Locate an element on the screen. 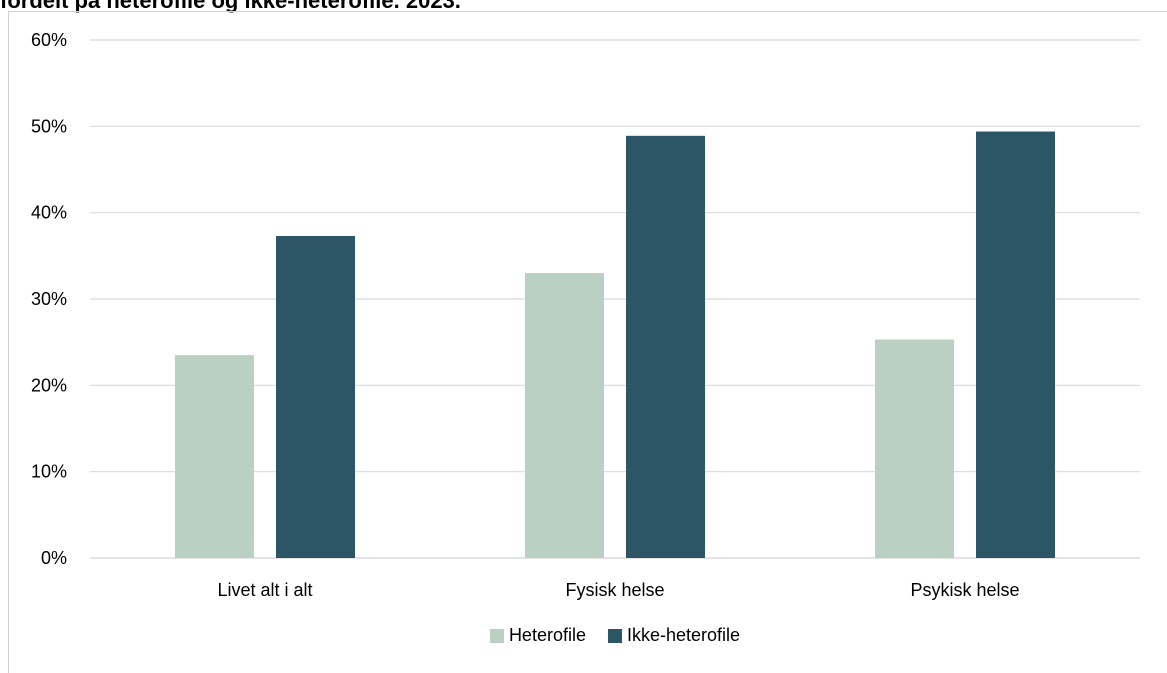 Image resolution: width=1167 pixels, height=673 pixels. y-tick-label: 50% is located at coordinates (49, 126).